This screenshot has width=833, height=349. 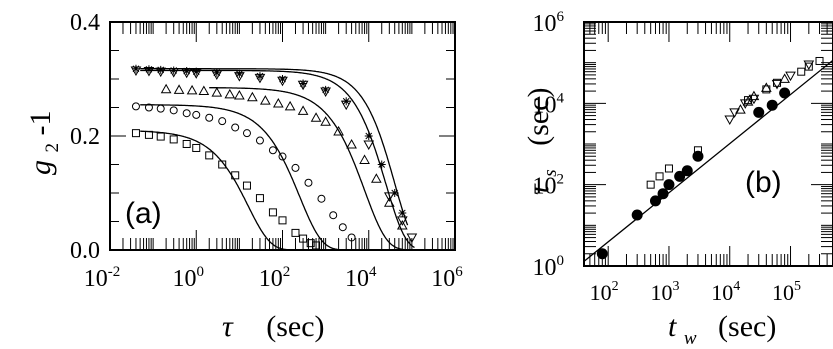 I want to click on y-axis-subscript: s, so click(x=550, y=172).